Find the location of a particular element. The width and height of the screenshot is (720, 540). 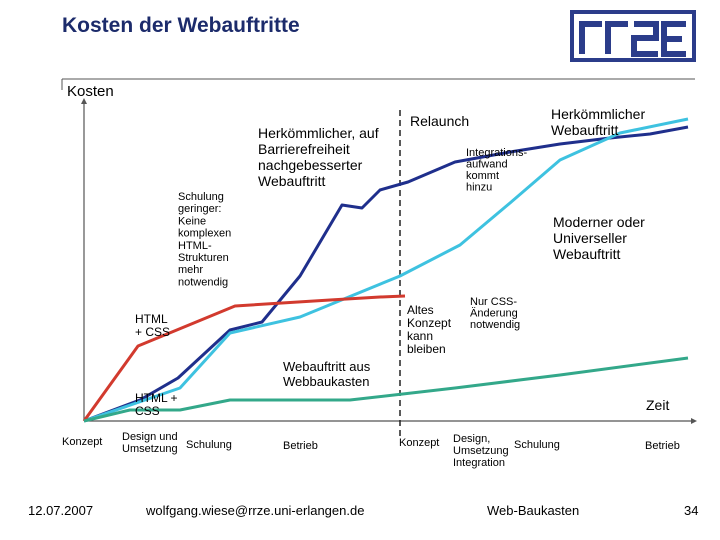

rrze-logo is located at coordinates (633, 36).